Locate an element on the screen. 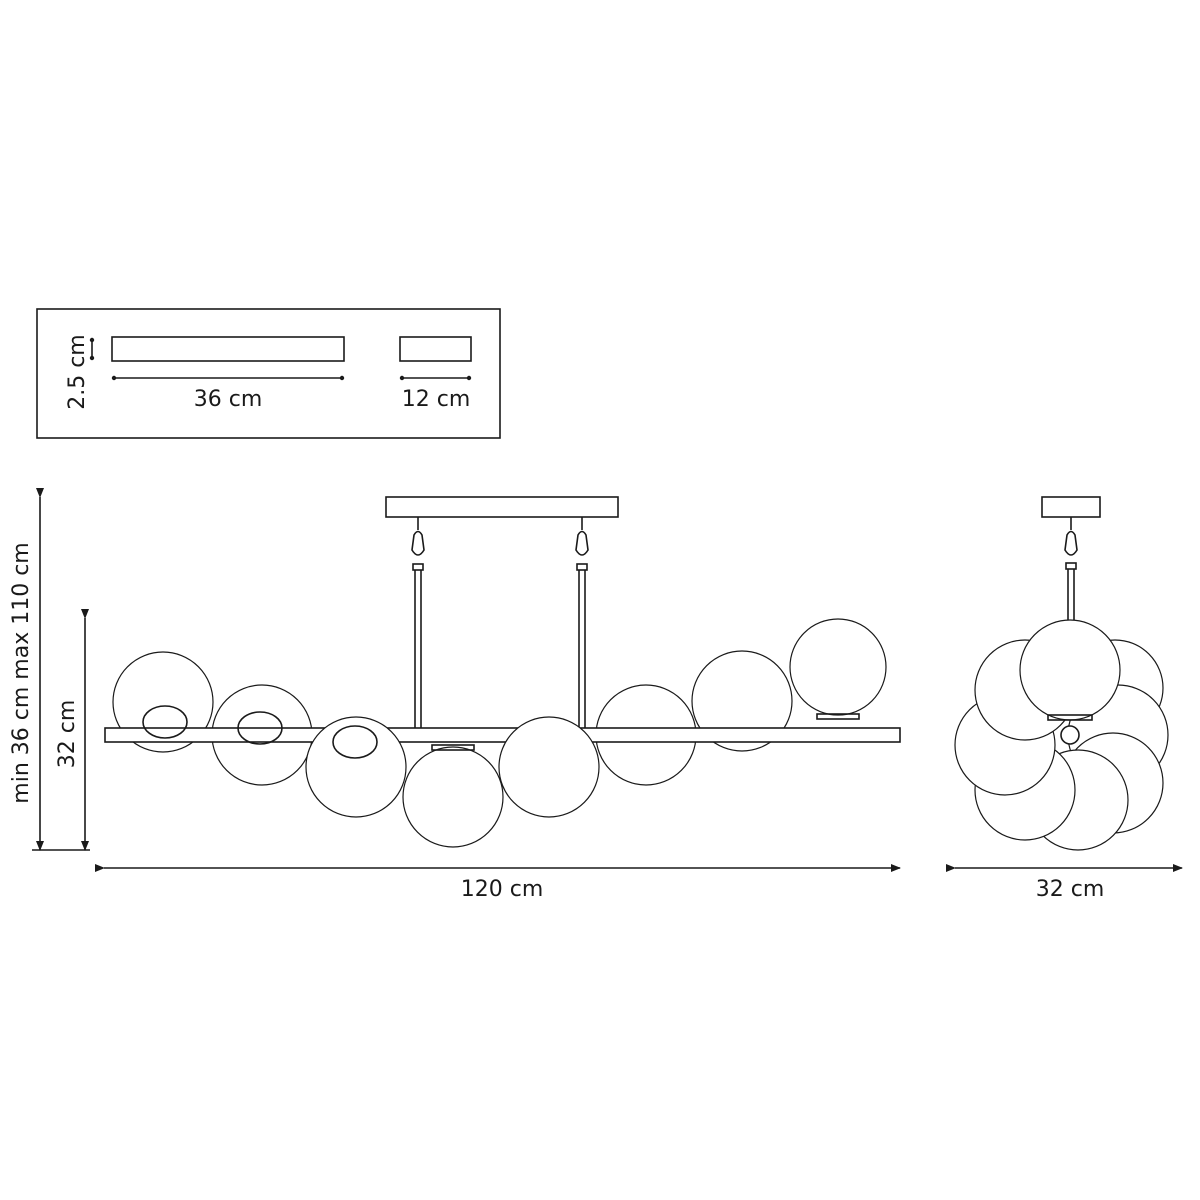  globes-front is located at coordinates (501, 776).